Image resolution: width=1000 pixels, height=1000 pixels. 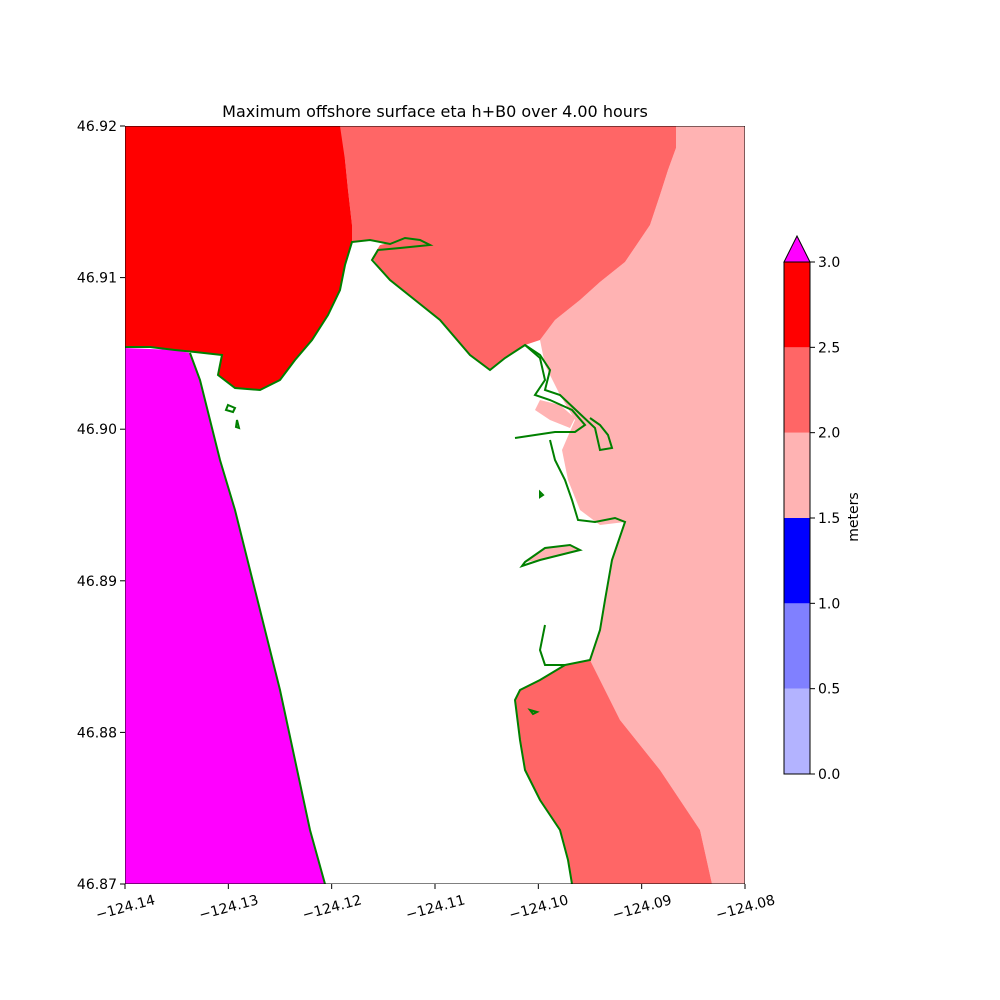 What do you see at coordinates (538, 907) in the screenshot?
I see `x-tick-label: −124.10` at bounding box center [538, 907].